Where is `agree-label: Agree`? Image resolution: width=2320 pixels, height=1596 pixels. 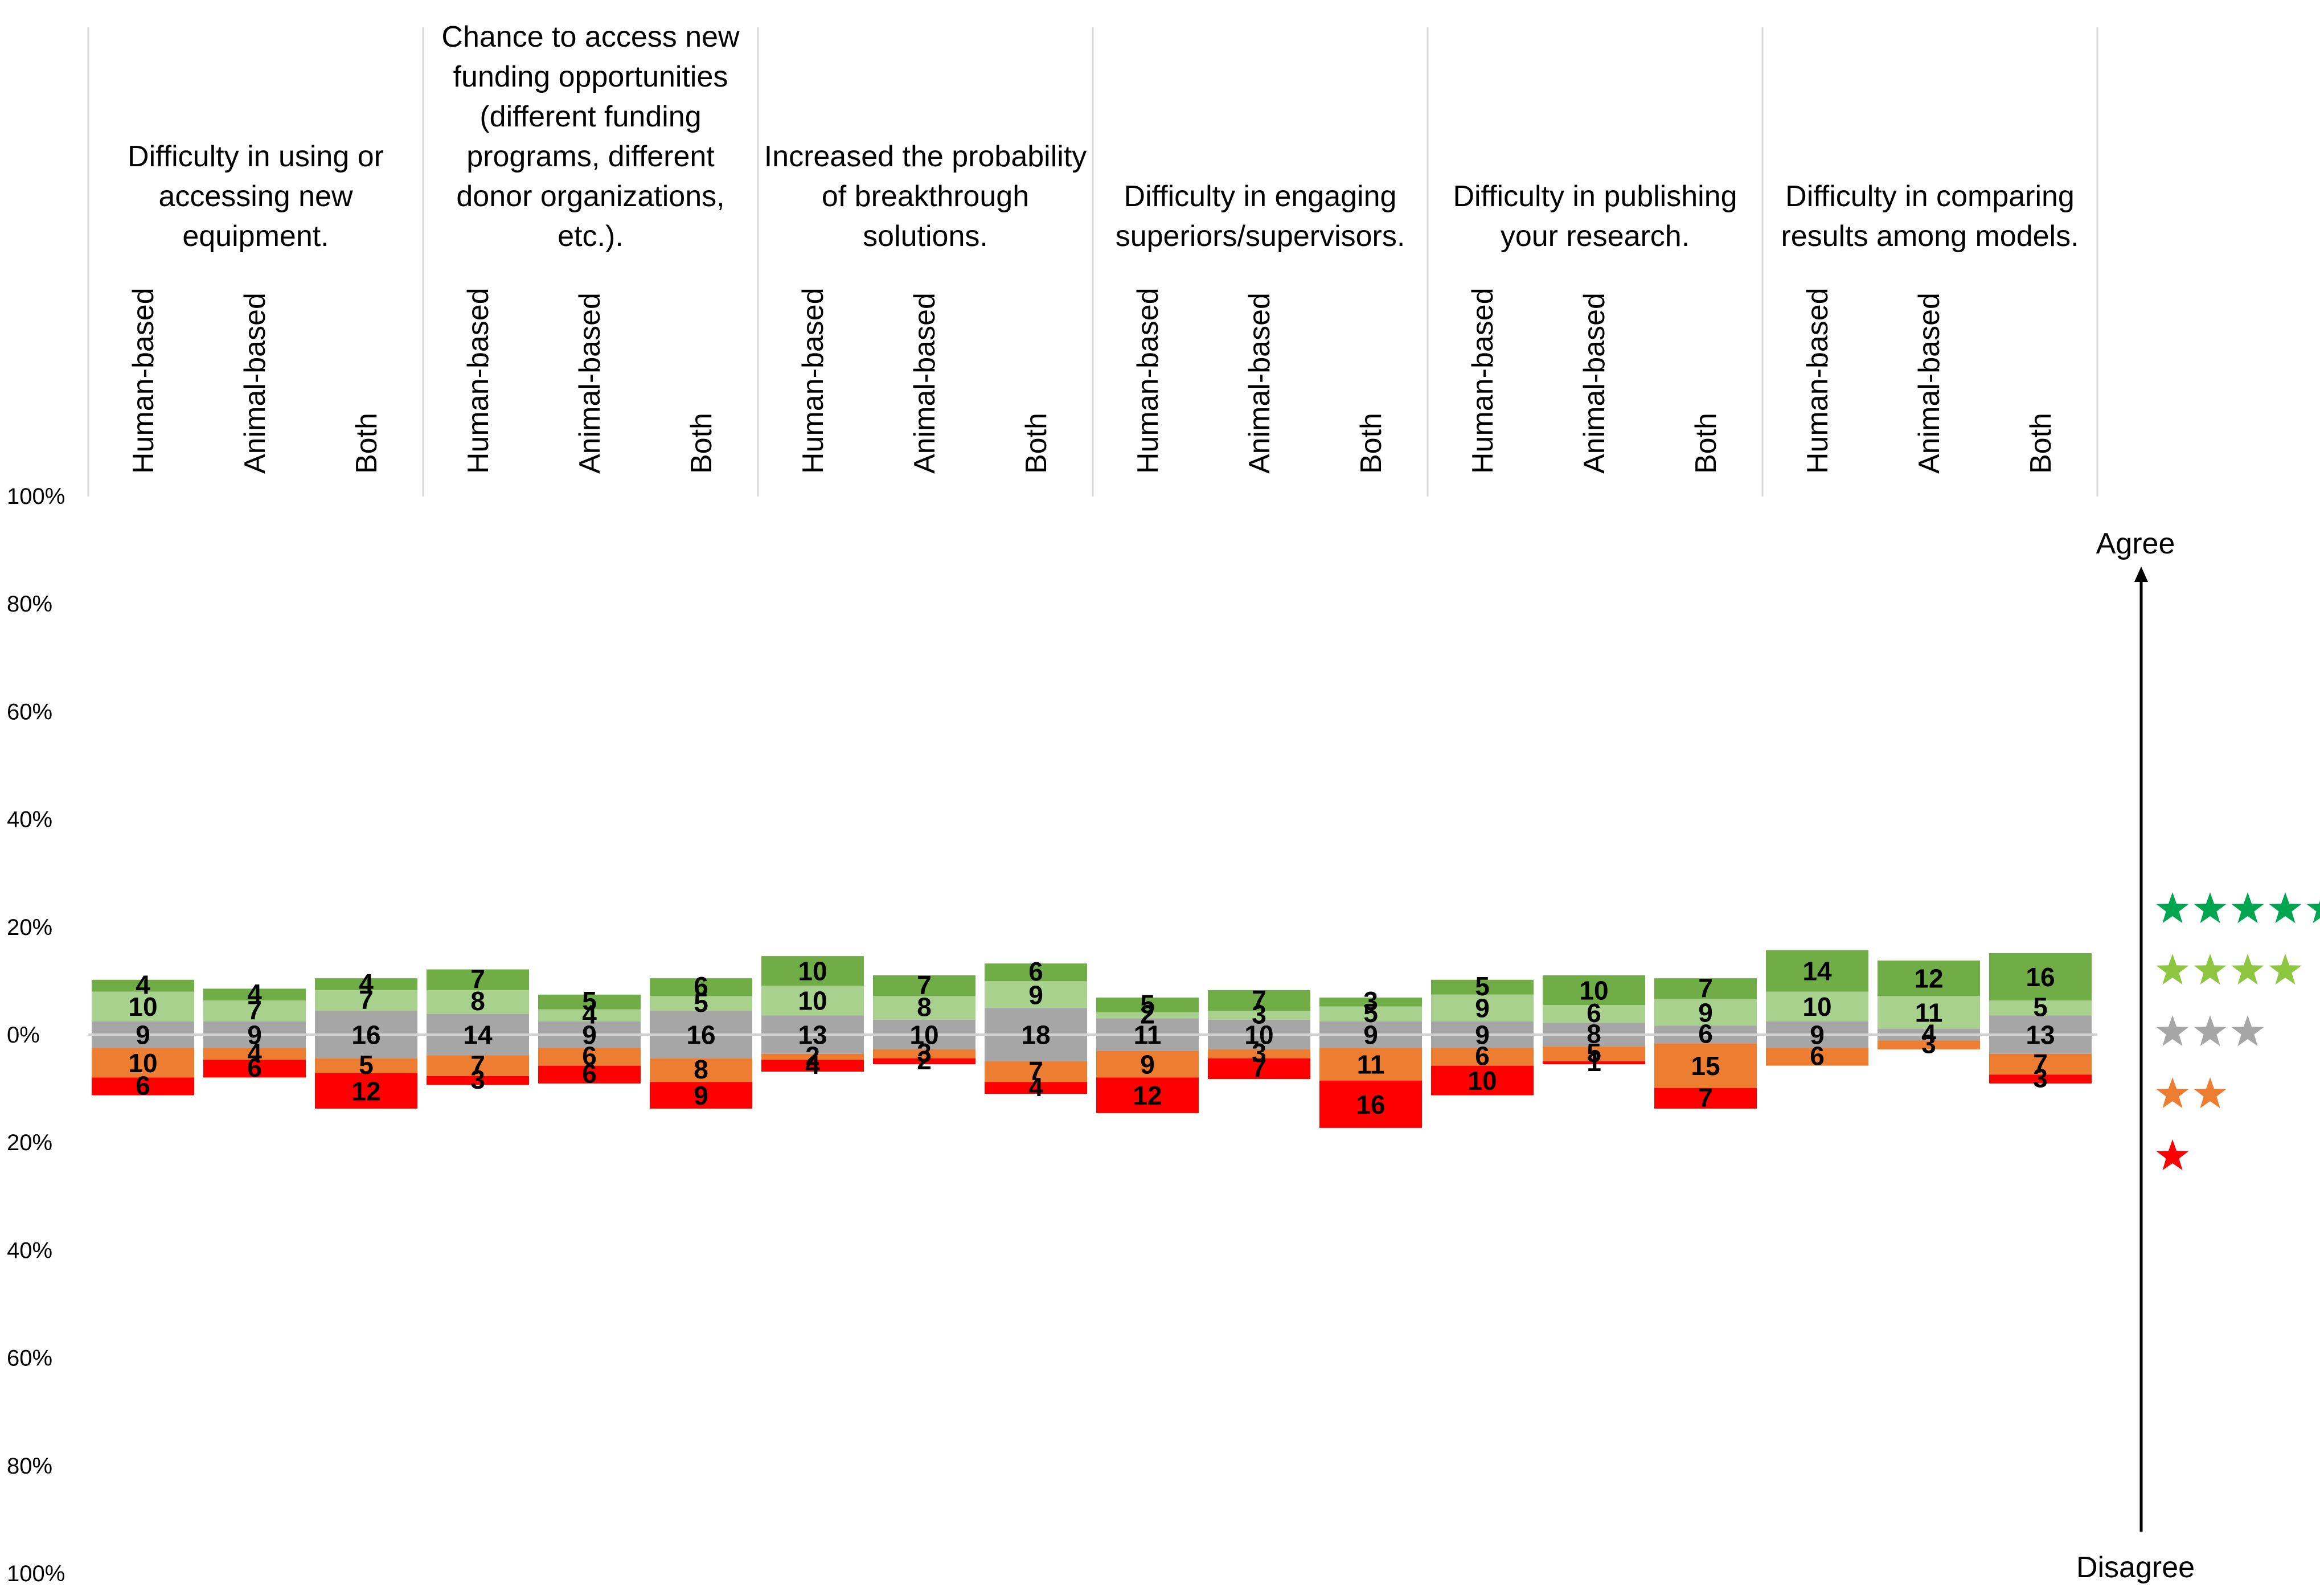
agree-label: Agree is located at coordinates (2135, 543).